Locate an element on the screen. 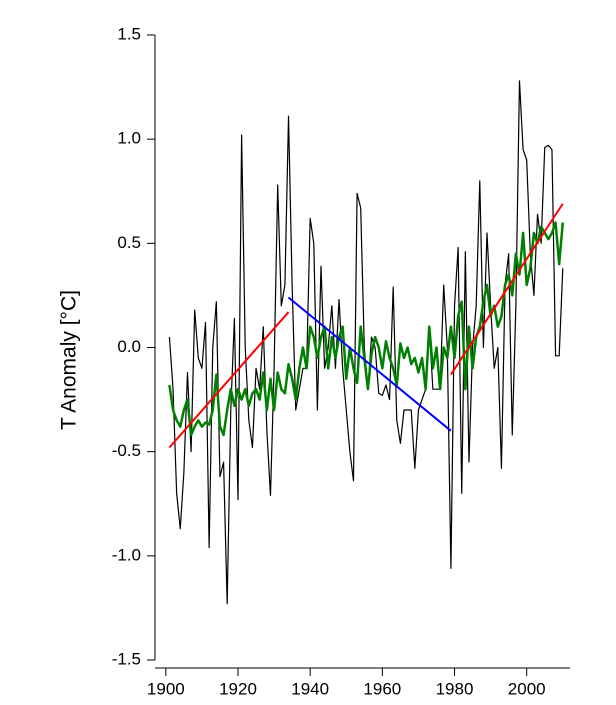 Image resolution: width=616 pixels, height=705 pixels. y-axis-label: T Anomaly [°C] is located at coordinates (69, 360).